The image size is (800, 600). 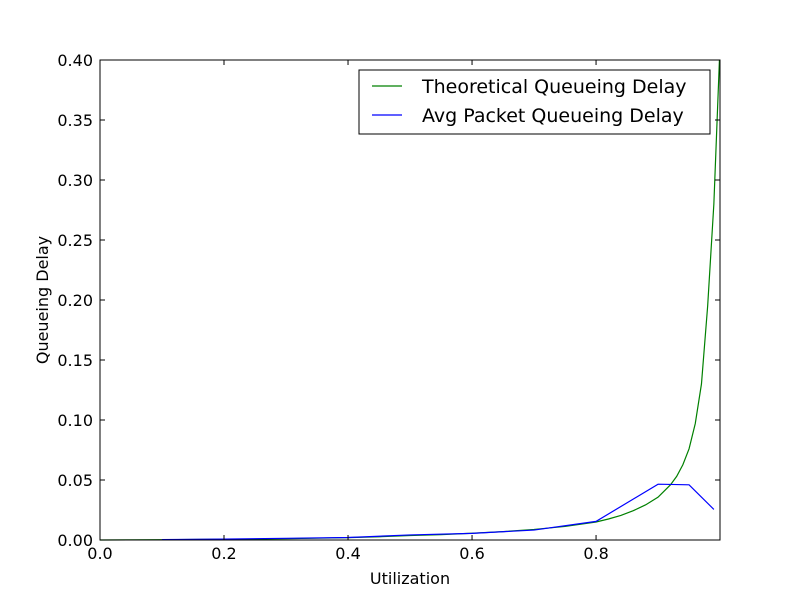 What do you see at coordinates (42, 300) in the screenshot?
I see `y-axis-label: Queueing Delay` at bounding box center [42, 300].